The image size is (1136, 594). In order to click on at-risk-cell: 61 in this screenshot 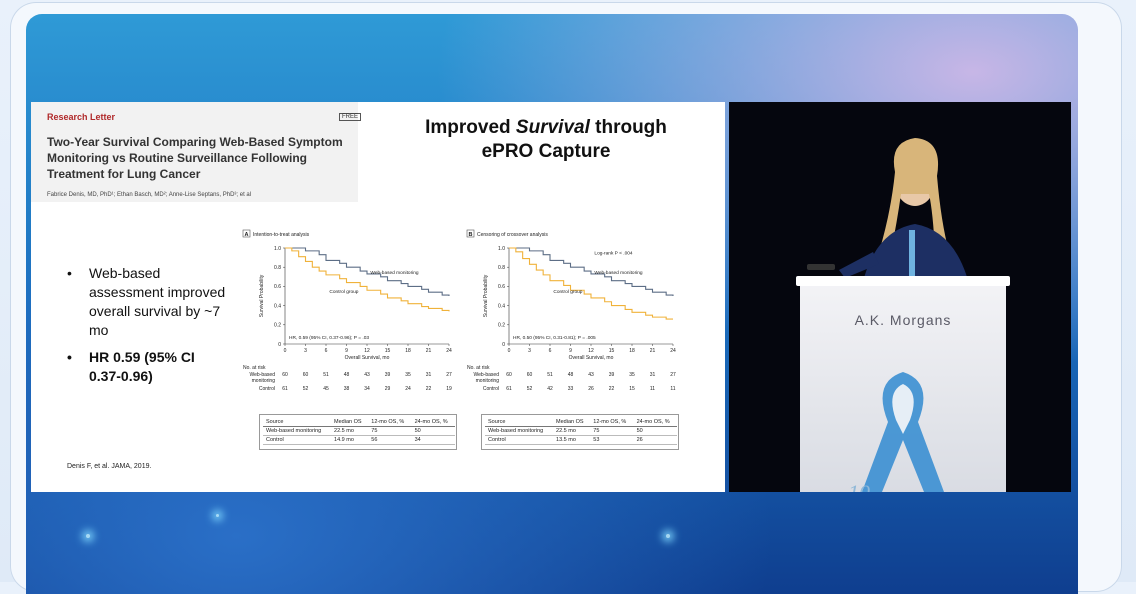, I will do `click(285, 389)`.